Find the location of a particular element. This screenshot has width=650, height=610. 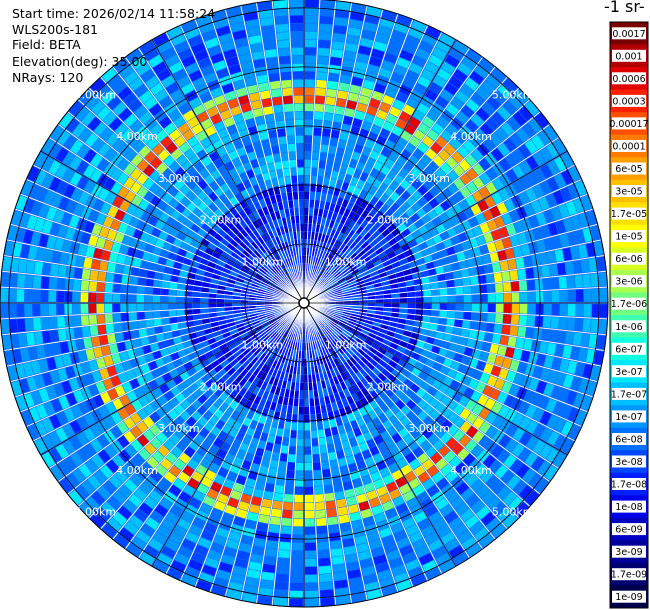

colorbar-label: 1e-07 is located at coordinates (628, 417).